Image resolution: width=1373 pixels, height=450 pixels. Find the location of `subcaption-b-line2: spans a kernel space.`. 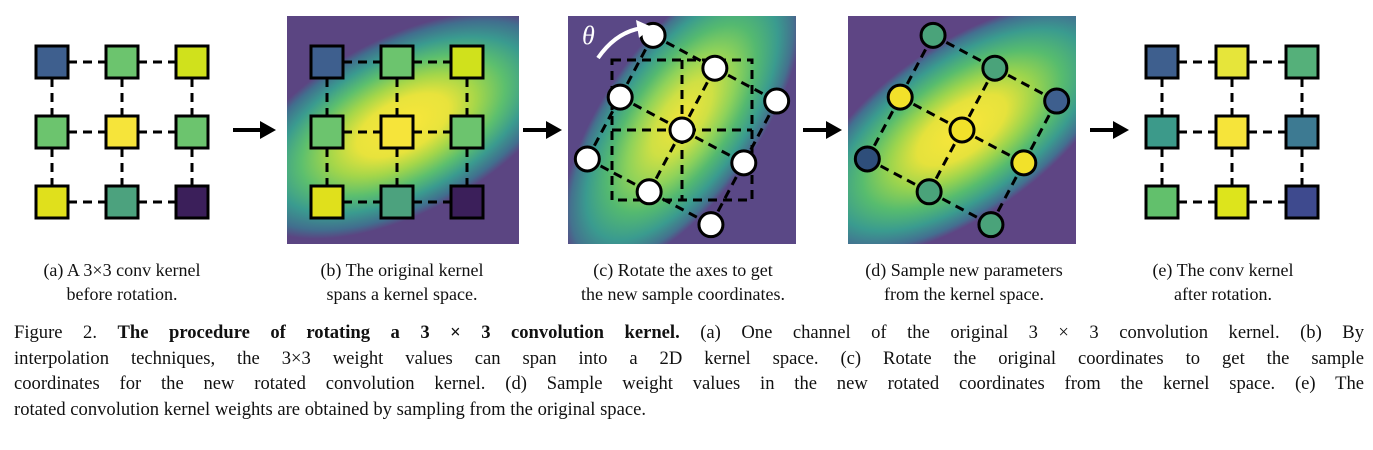

subcaption-b-line2: spans a kernel space. is located at coordinates (402, 294).